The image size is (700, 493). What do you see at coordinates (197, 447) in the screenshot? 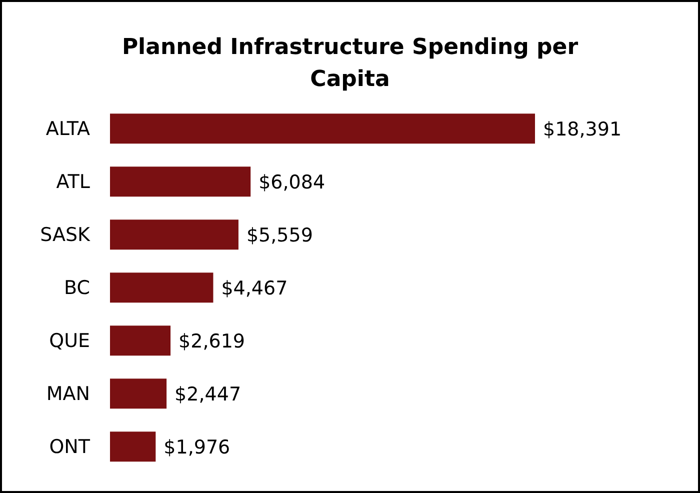
I see `data-label: $1,976` at bounding box center [197, 447].